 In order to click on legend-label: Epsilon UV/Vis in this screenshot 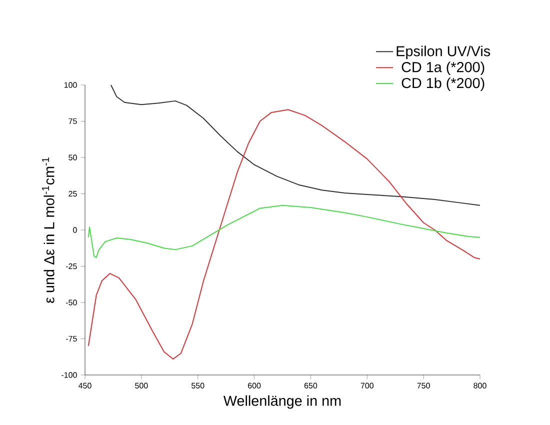, I will do `click(443, 53)`.